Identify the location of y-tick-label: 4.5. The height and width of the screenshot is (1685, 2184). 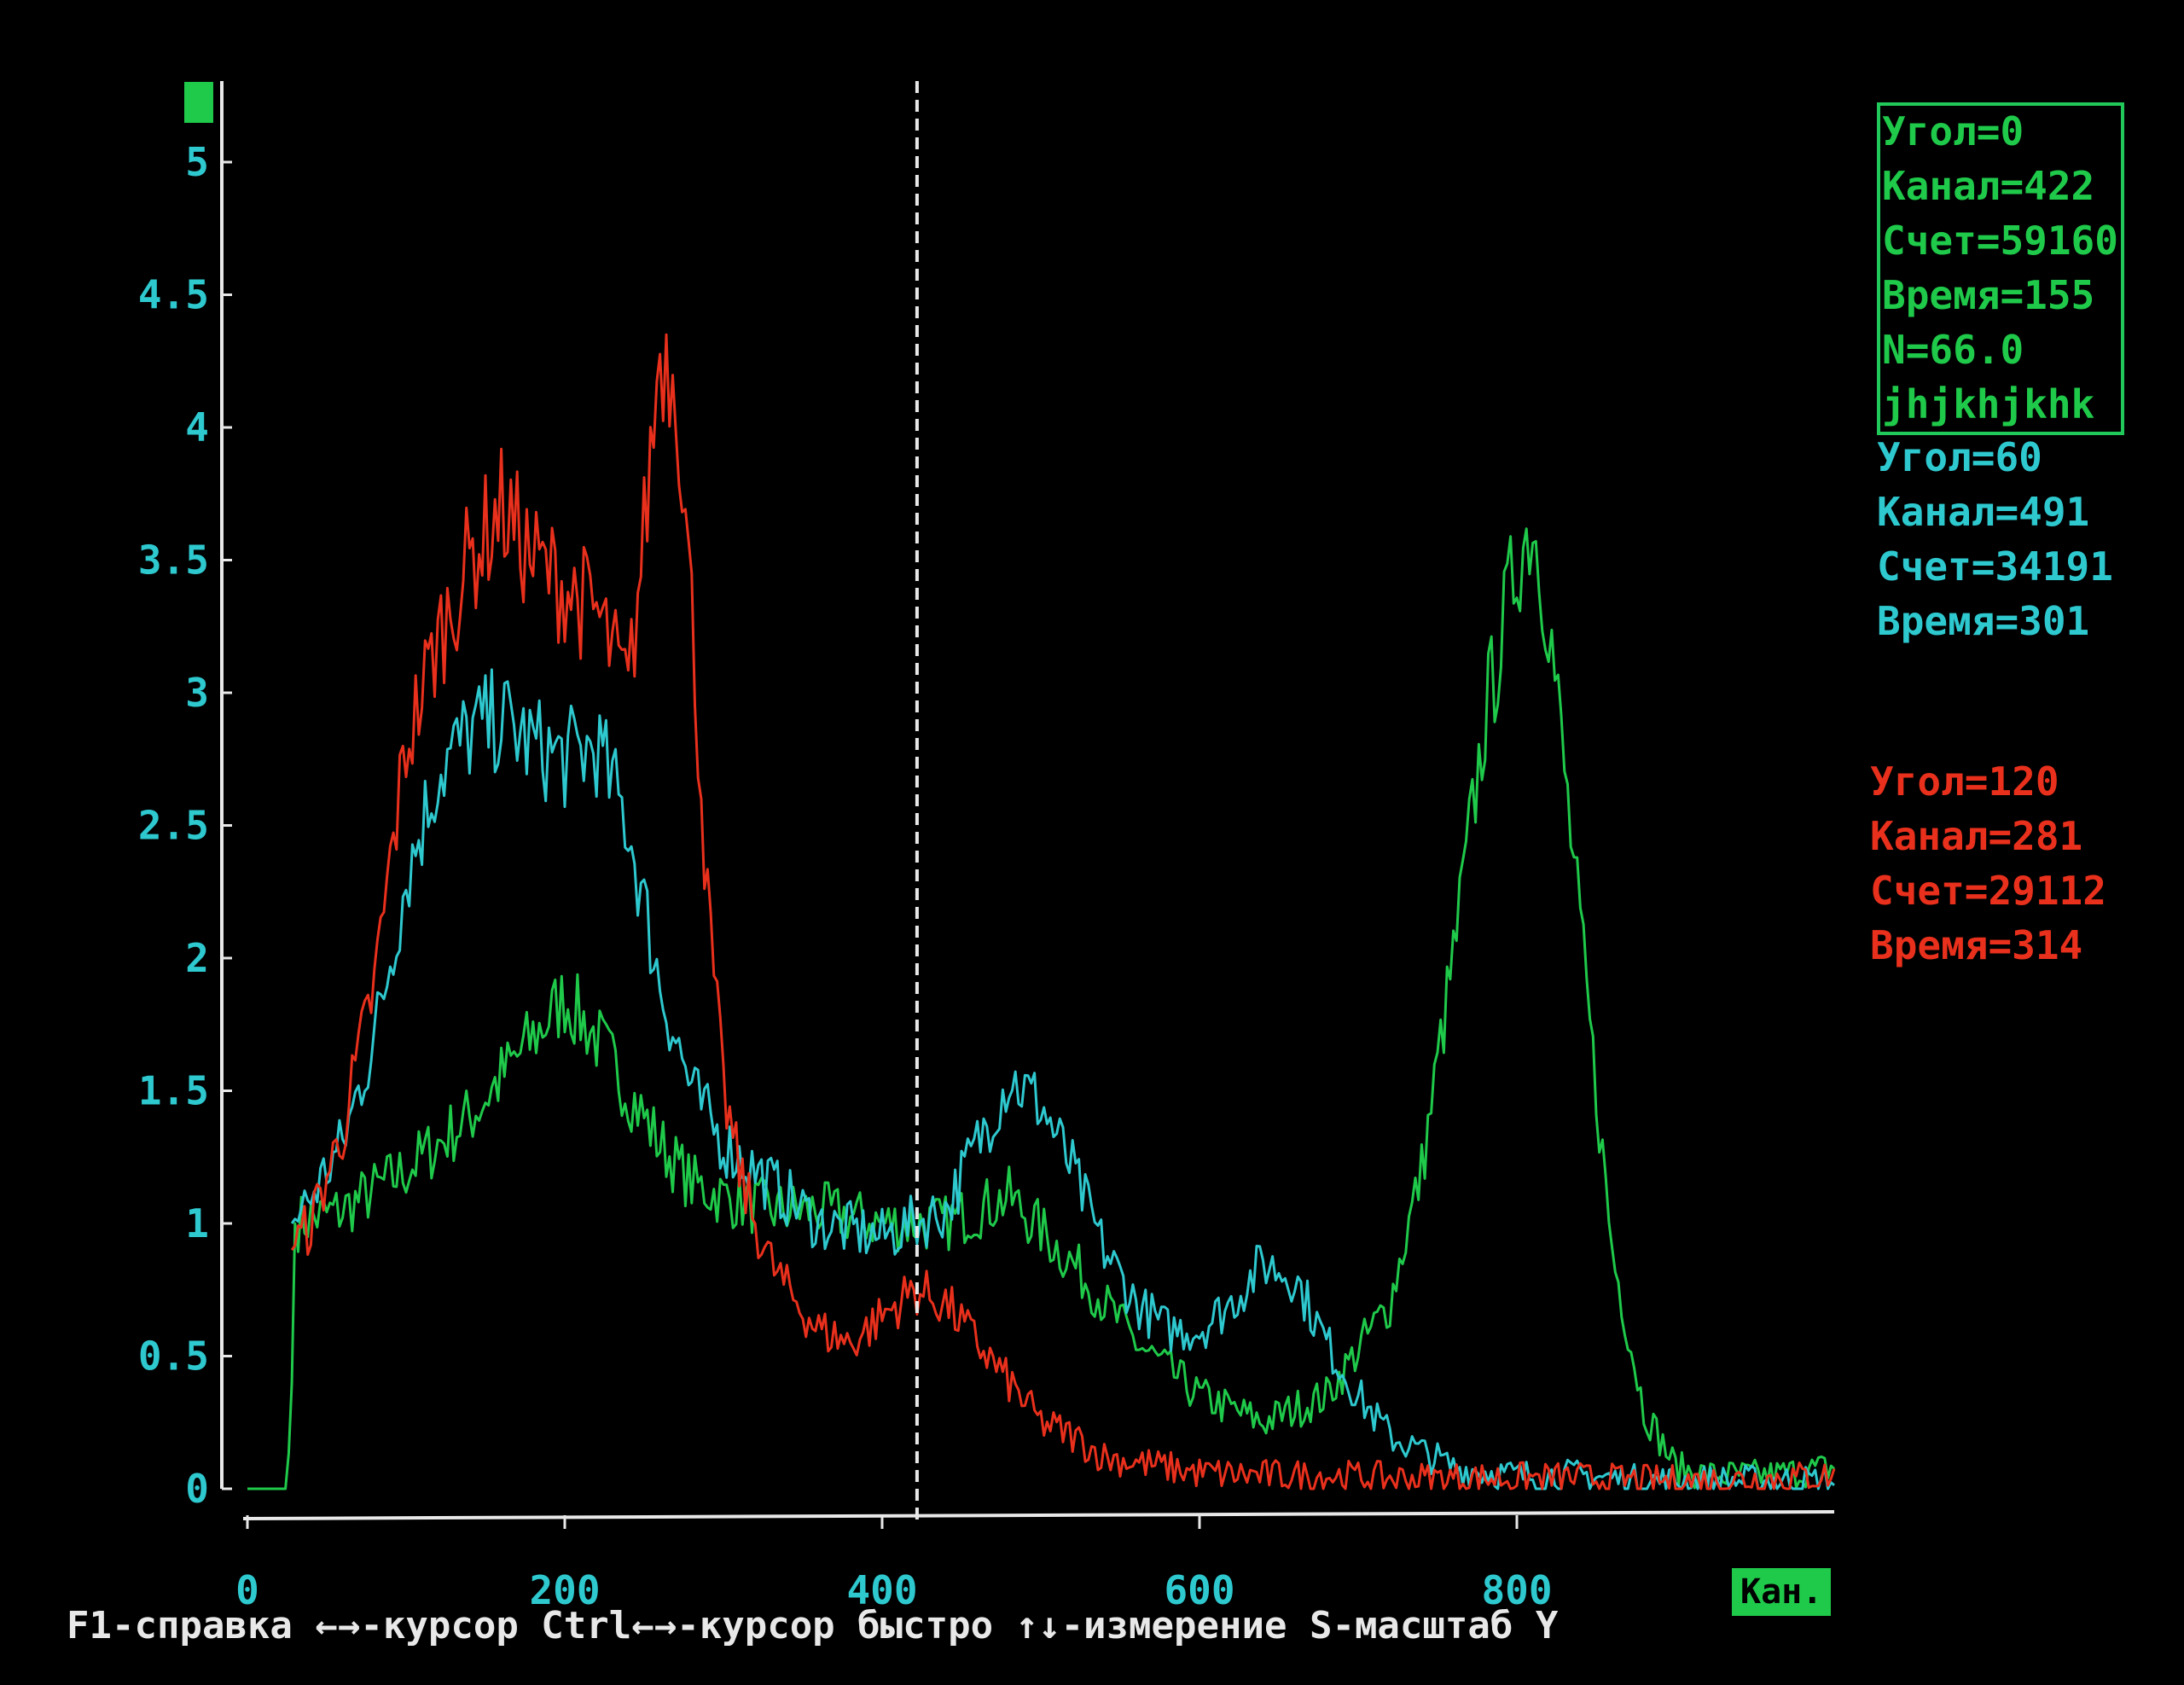
(174, 295).